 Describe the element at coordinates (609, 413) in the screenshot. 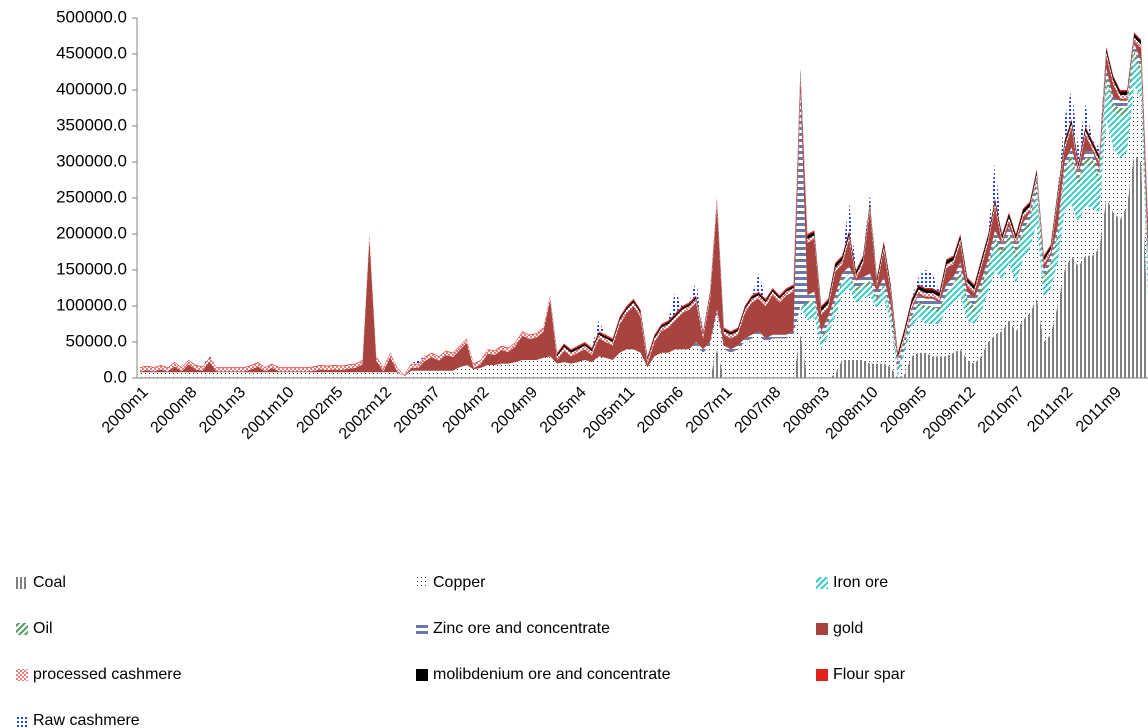

I see `x-tick-label: 2005m11` at that location.